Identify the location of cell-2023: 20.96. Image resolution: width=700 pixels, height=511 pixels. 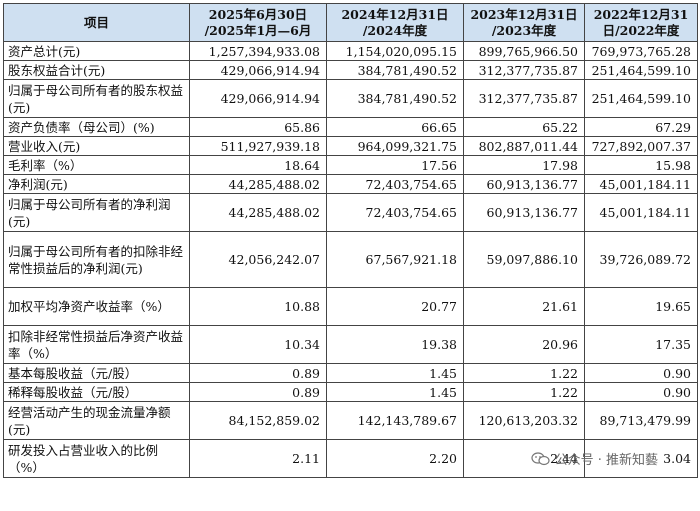
(524, 344).